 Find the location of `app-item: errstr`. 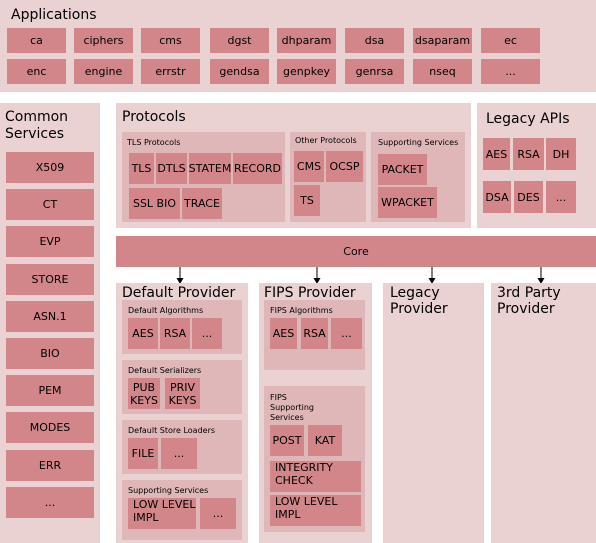

app-item: errstr is located at coordinates (170, 71).